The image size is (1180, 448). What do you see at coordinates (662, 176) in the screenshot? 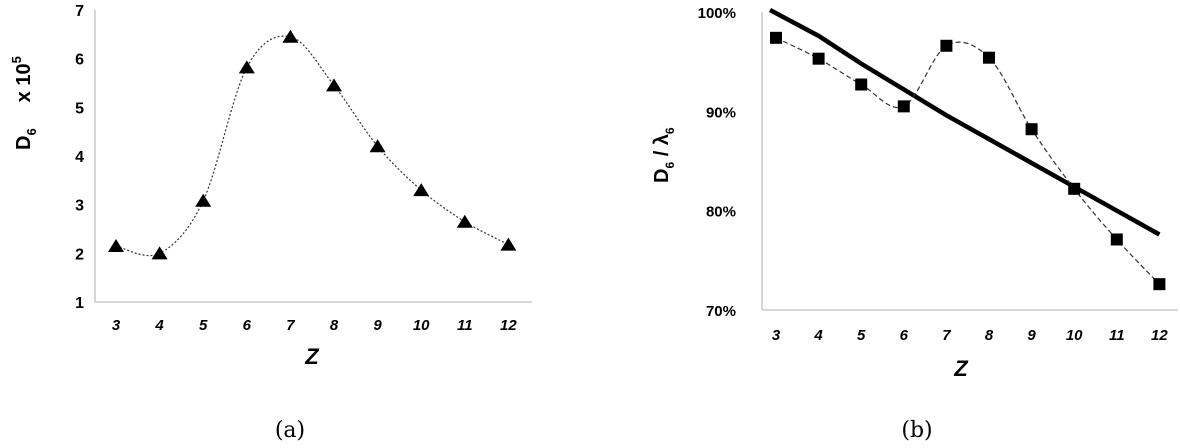
I see `chart-b-y-label-main: D` at bounding box center [662, 176].